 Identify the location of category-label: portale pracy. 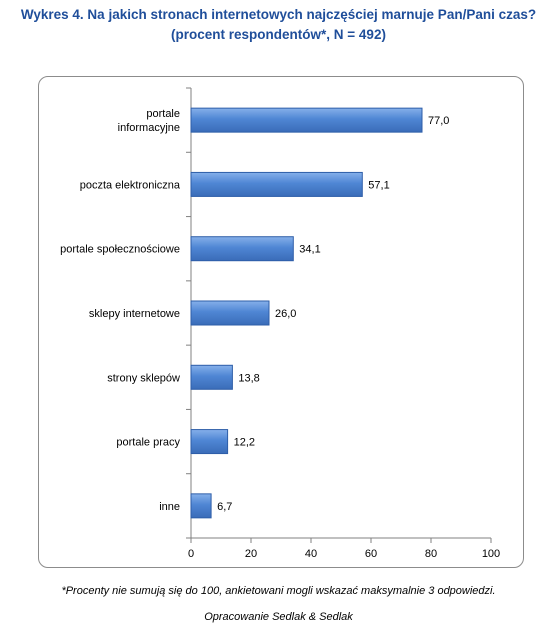
(148, 443).